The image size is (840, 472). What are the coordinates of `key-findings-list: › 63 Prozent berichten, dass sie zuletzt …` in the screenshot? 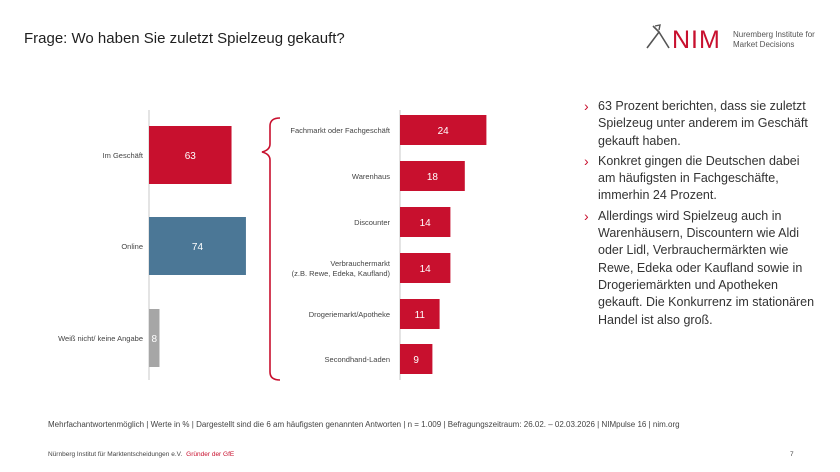 It's located at (701, 215).